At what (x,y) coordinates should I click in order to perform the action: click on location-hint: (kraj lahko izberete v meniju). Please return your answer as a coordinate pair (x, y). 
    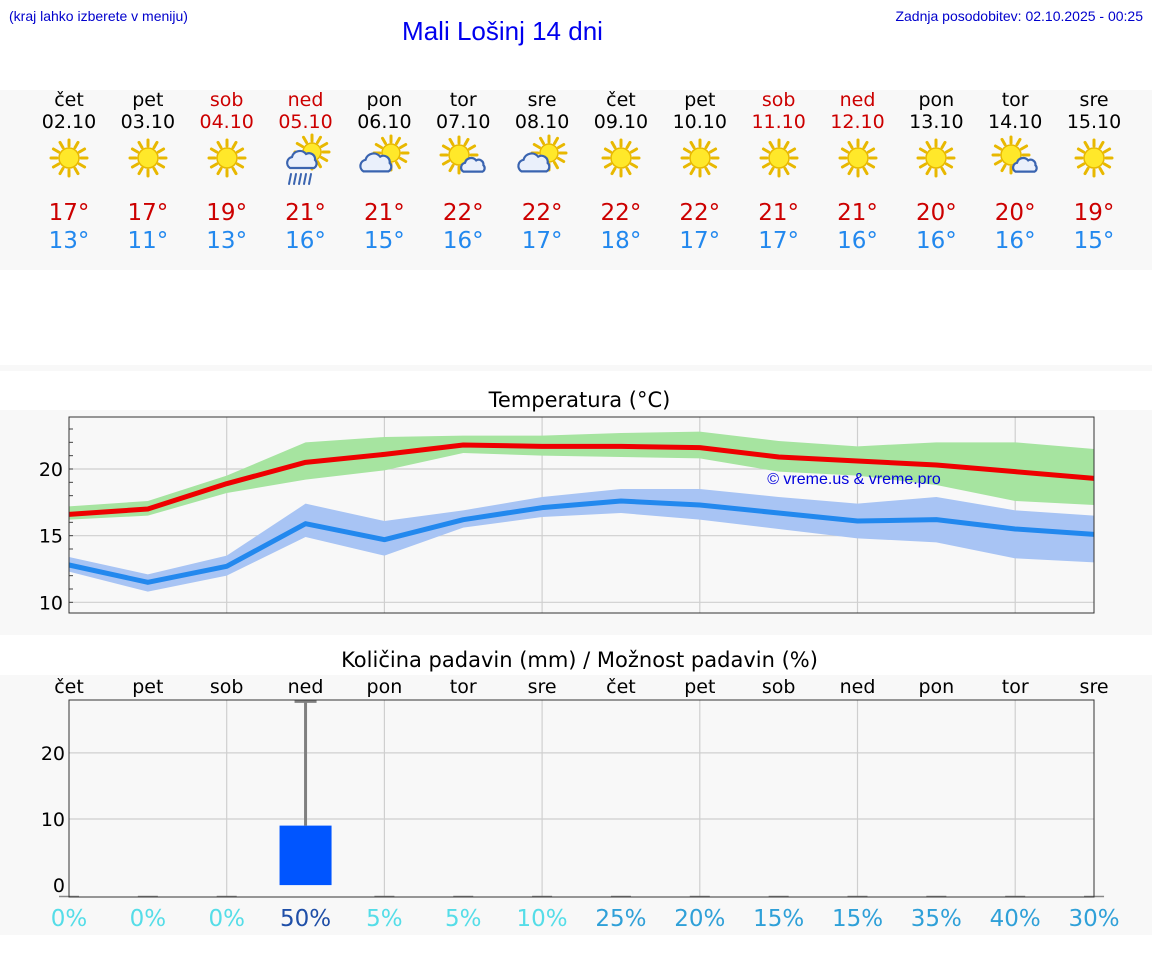
    Looking at the image, I should click on (98, 16).